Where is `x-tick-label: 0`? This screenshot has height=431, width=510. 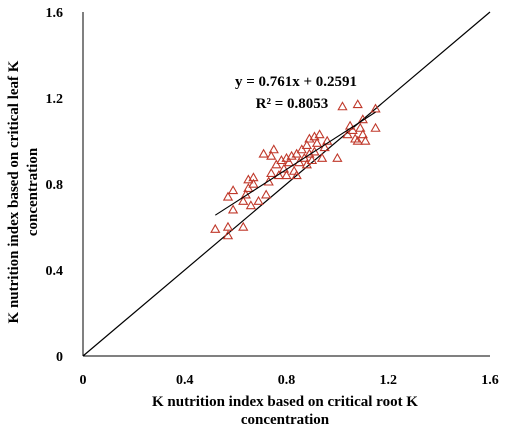 x-tick-label: 0 is located at coordinates (83, 380).